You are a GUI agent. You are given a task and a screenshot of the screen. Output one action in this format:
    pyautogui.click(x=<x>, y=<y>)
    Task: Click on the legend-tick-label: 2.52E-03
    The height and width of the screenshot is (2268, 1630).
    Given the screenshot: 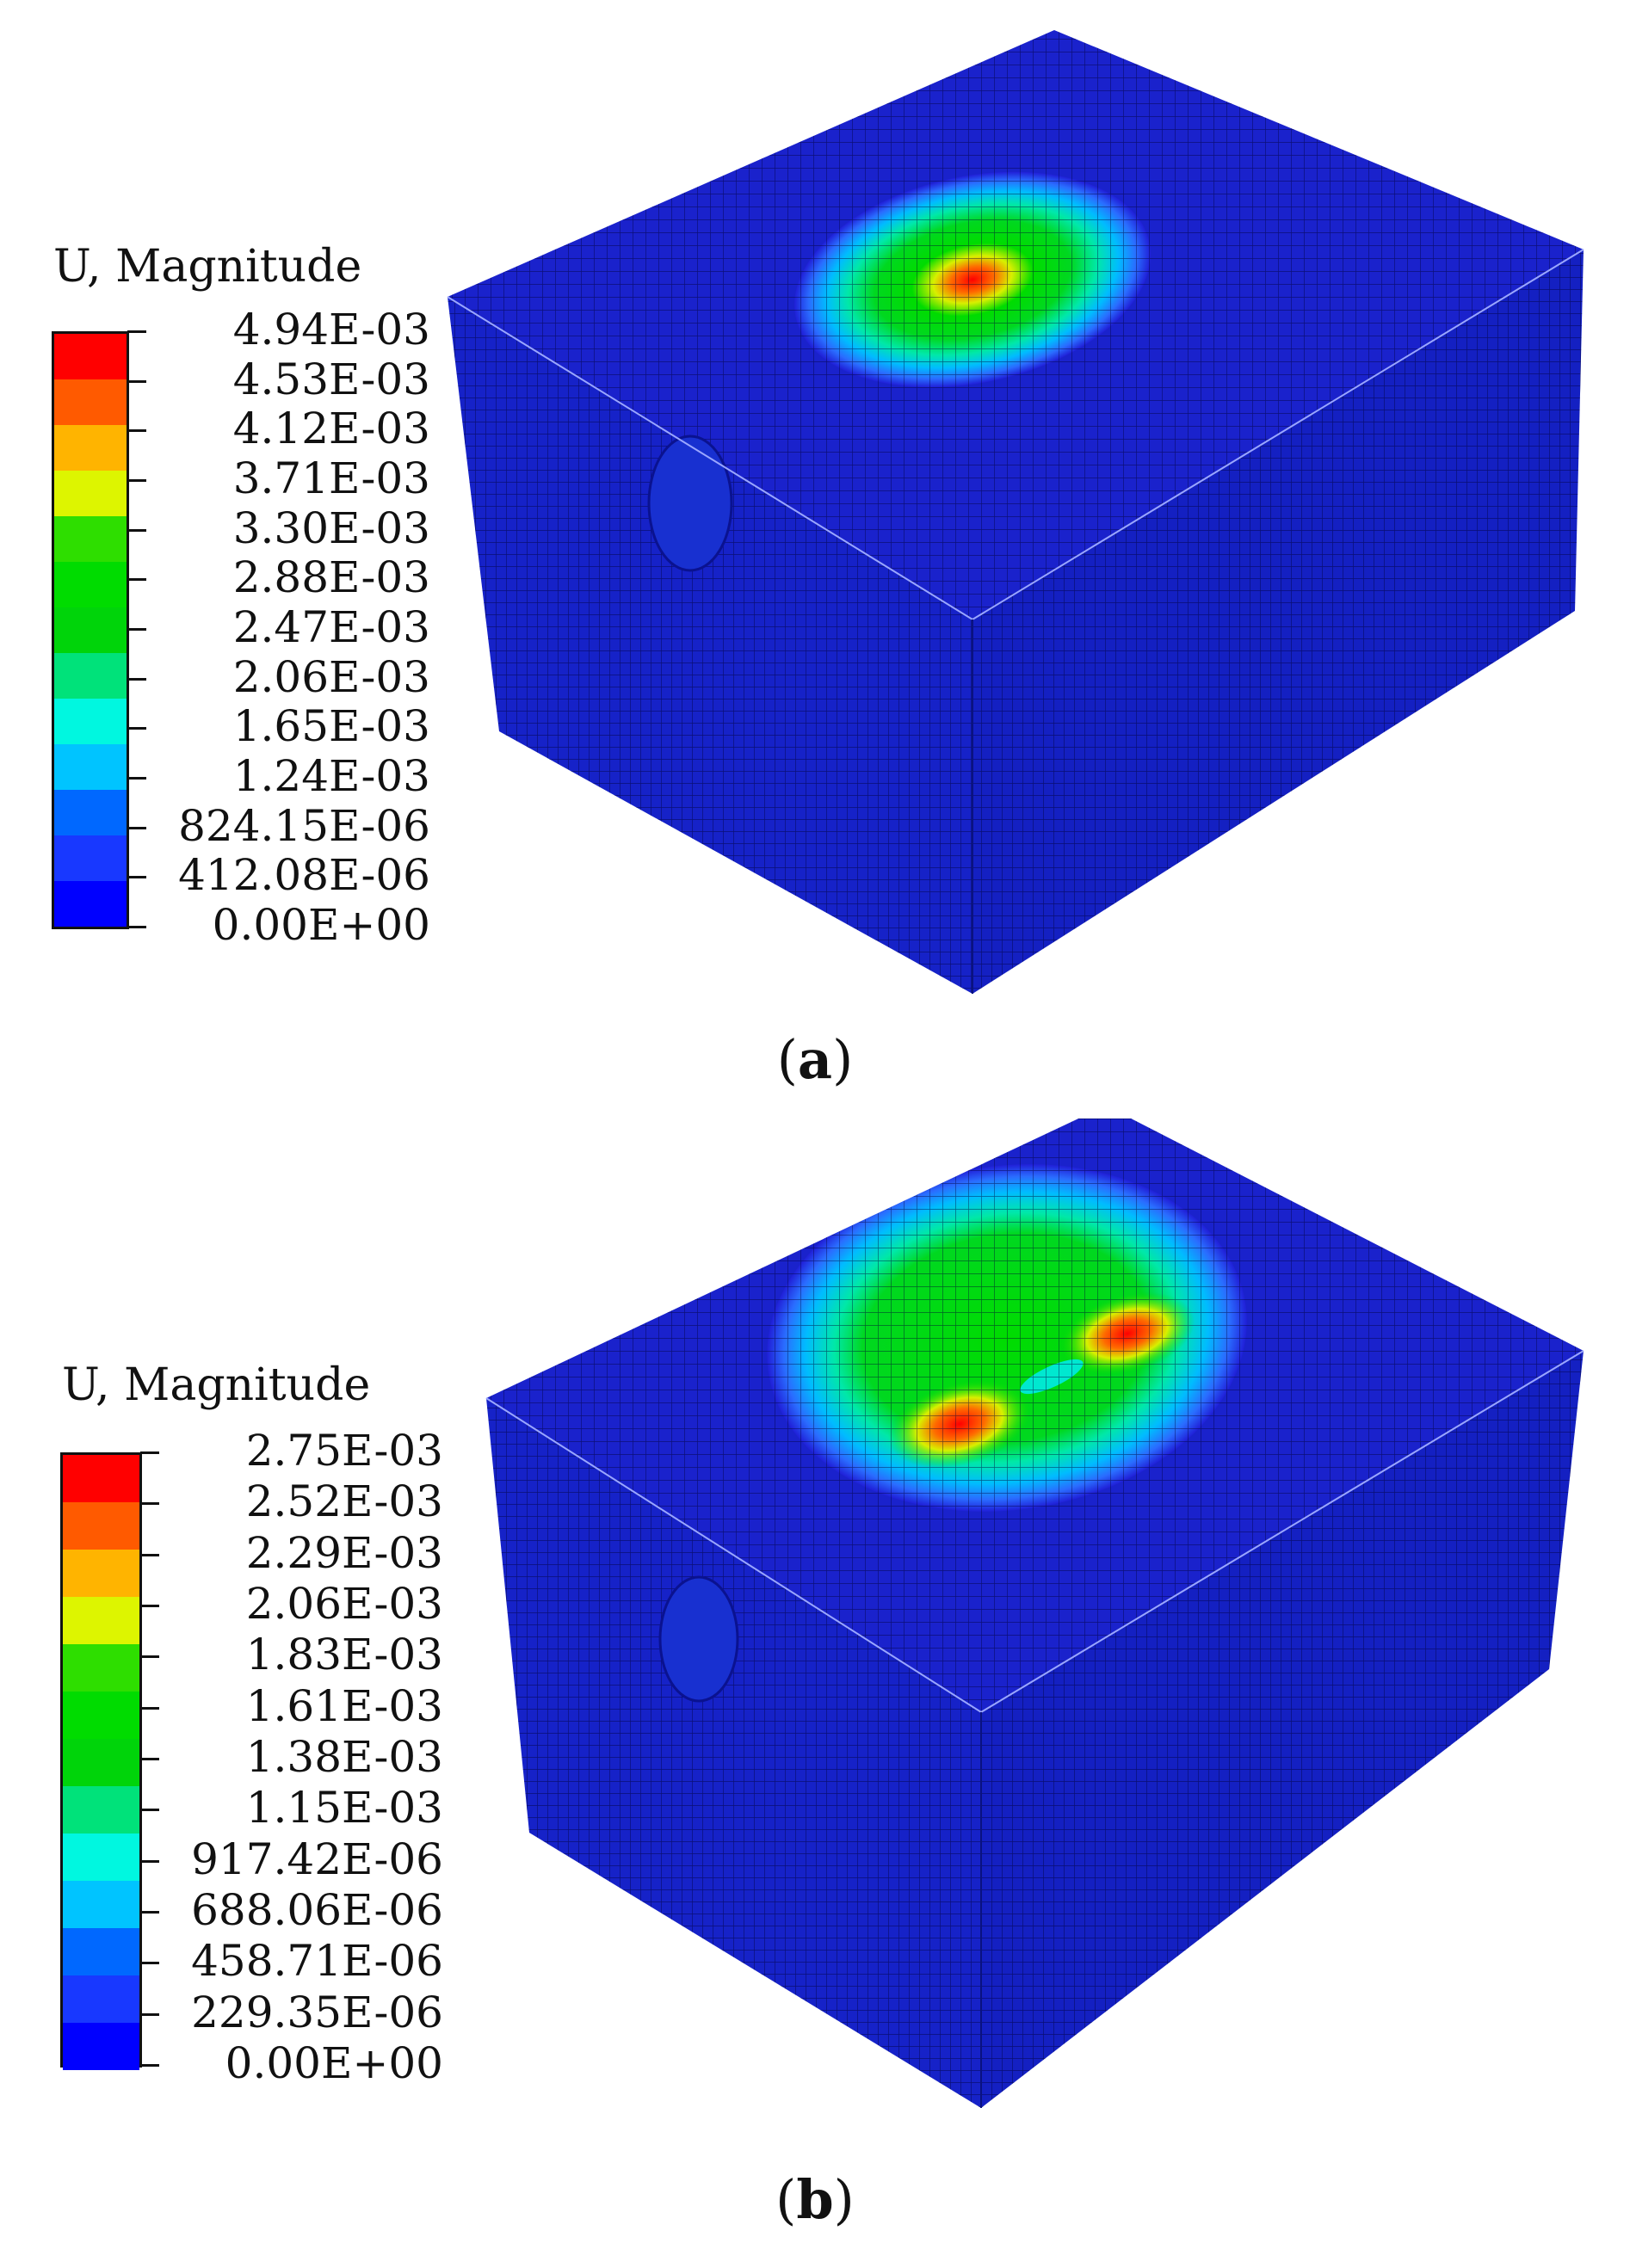 What is the action you would take?
    pyautogui.click(x=344, y=1501)
    